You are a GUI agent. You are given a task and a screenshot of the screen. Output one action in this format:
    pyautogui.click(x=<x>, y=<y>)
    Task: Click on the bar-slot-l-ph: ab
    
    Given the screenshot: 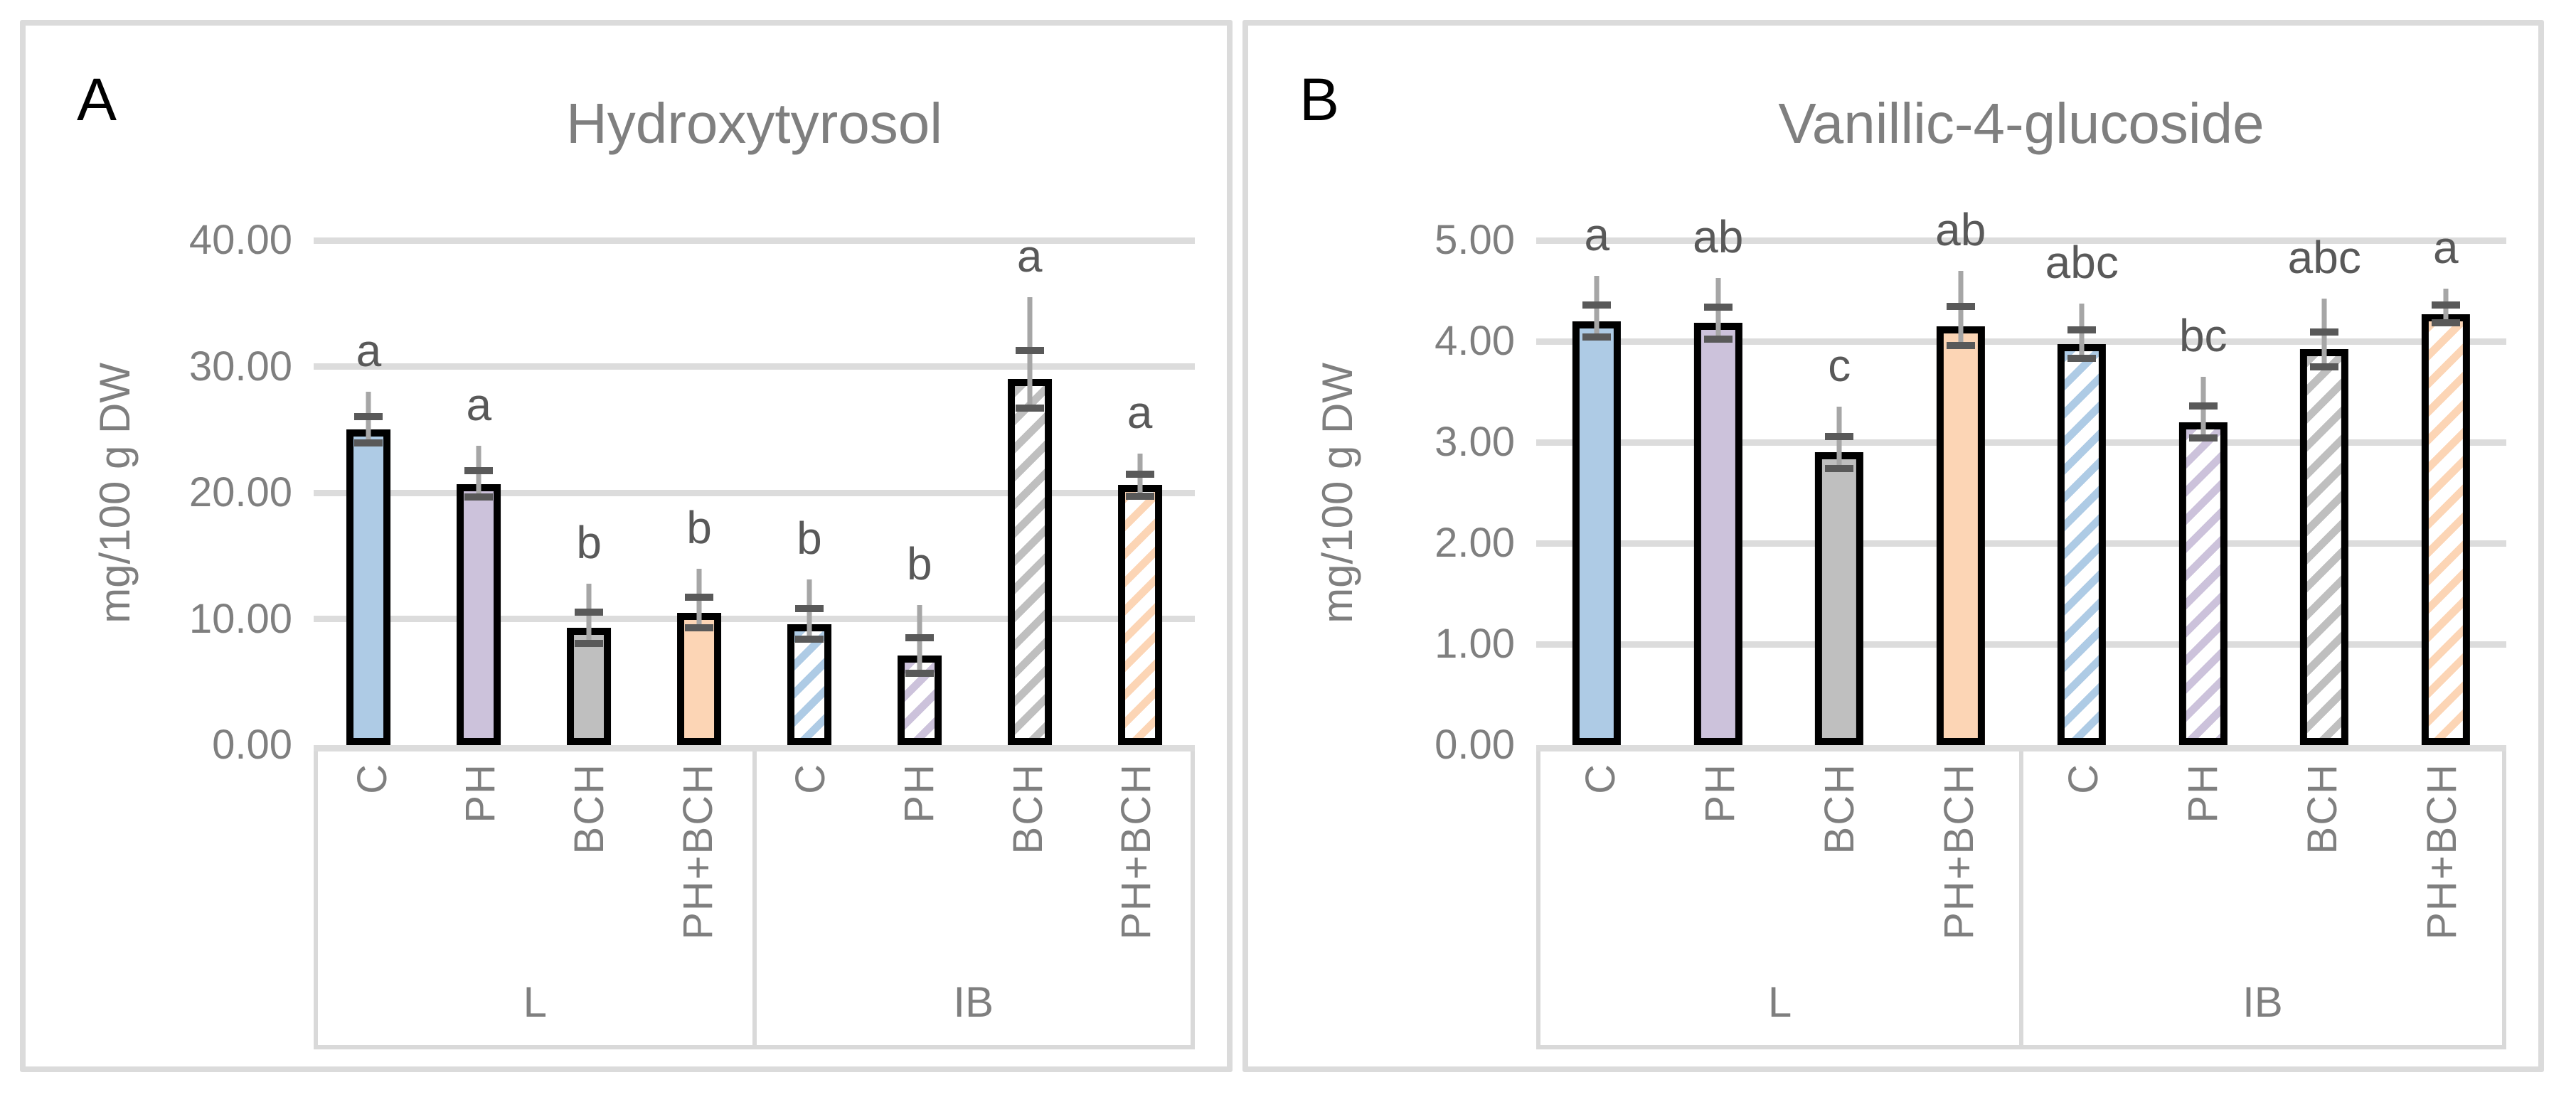 What is the action you would take?
    pyautogui.click(x=1718, y=479)
    